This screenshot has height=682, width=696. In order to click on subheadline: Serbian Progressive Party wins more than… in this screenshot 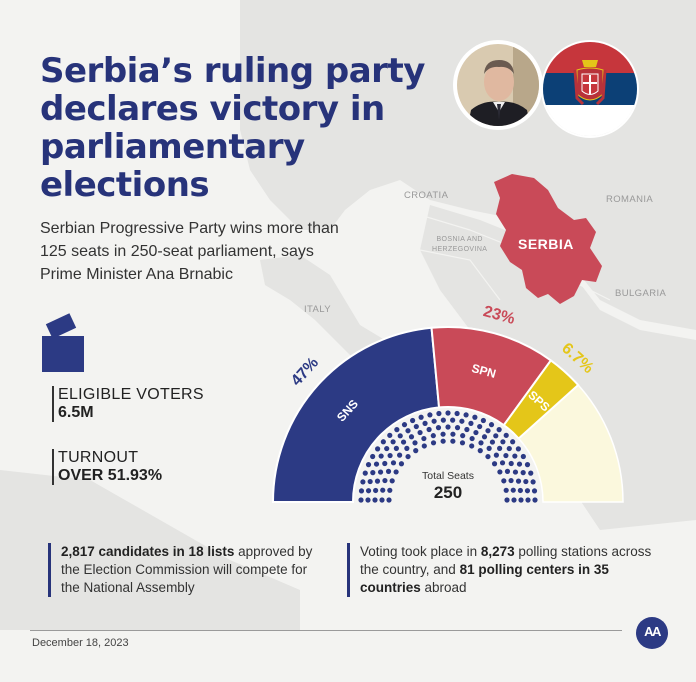, I will do `click(189, 251)`.